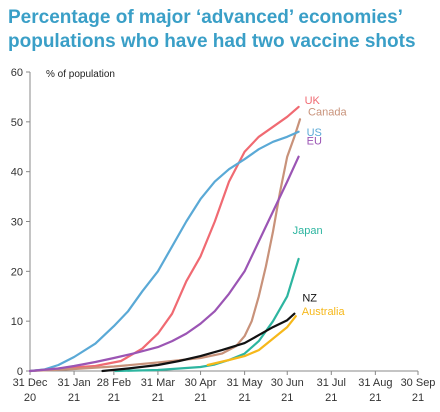 The height and width of the screenshot is (412, 440). Describe the element at coordinates (114, 383) in the screenshot. I see `x-tick-label: 28 Feb` at that location.